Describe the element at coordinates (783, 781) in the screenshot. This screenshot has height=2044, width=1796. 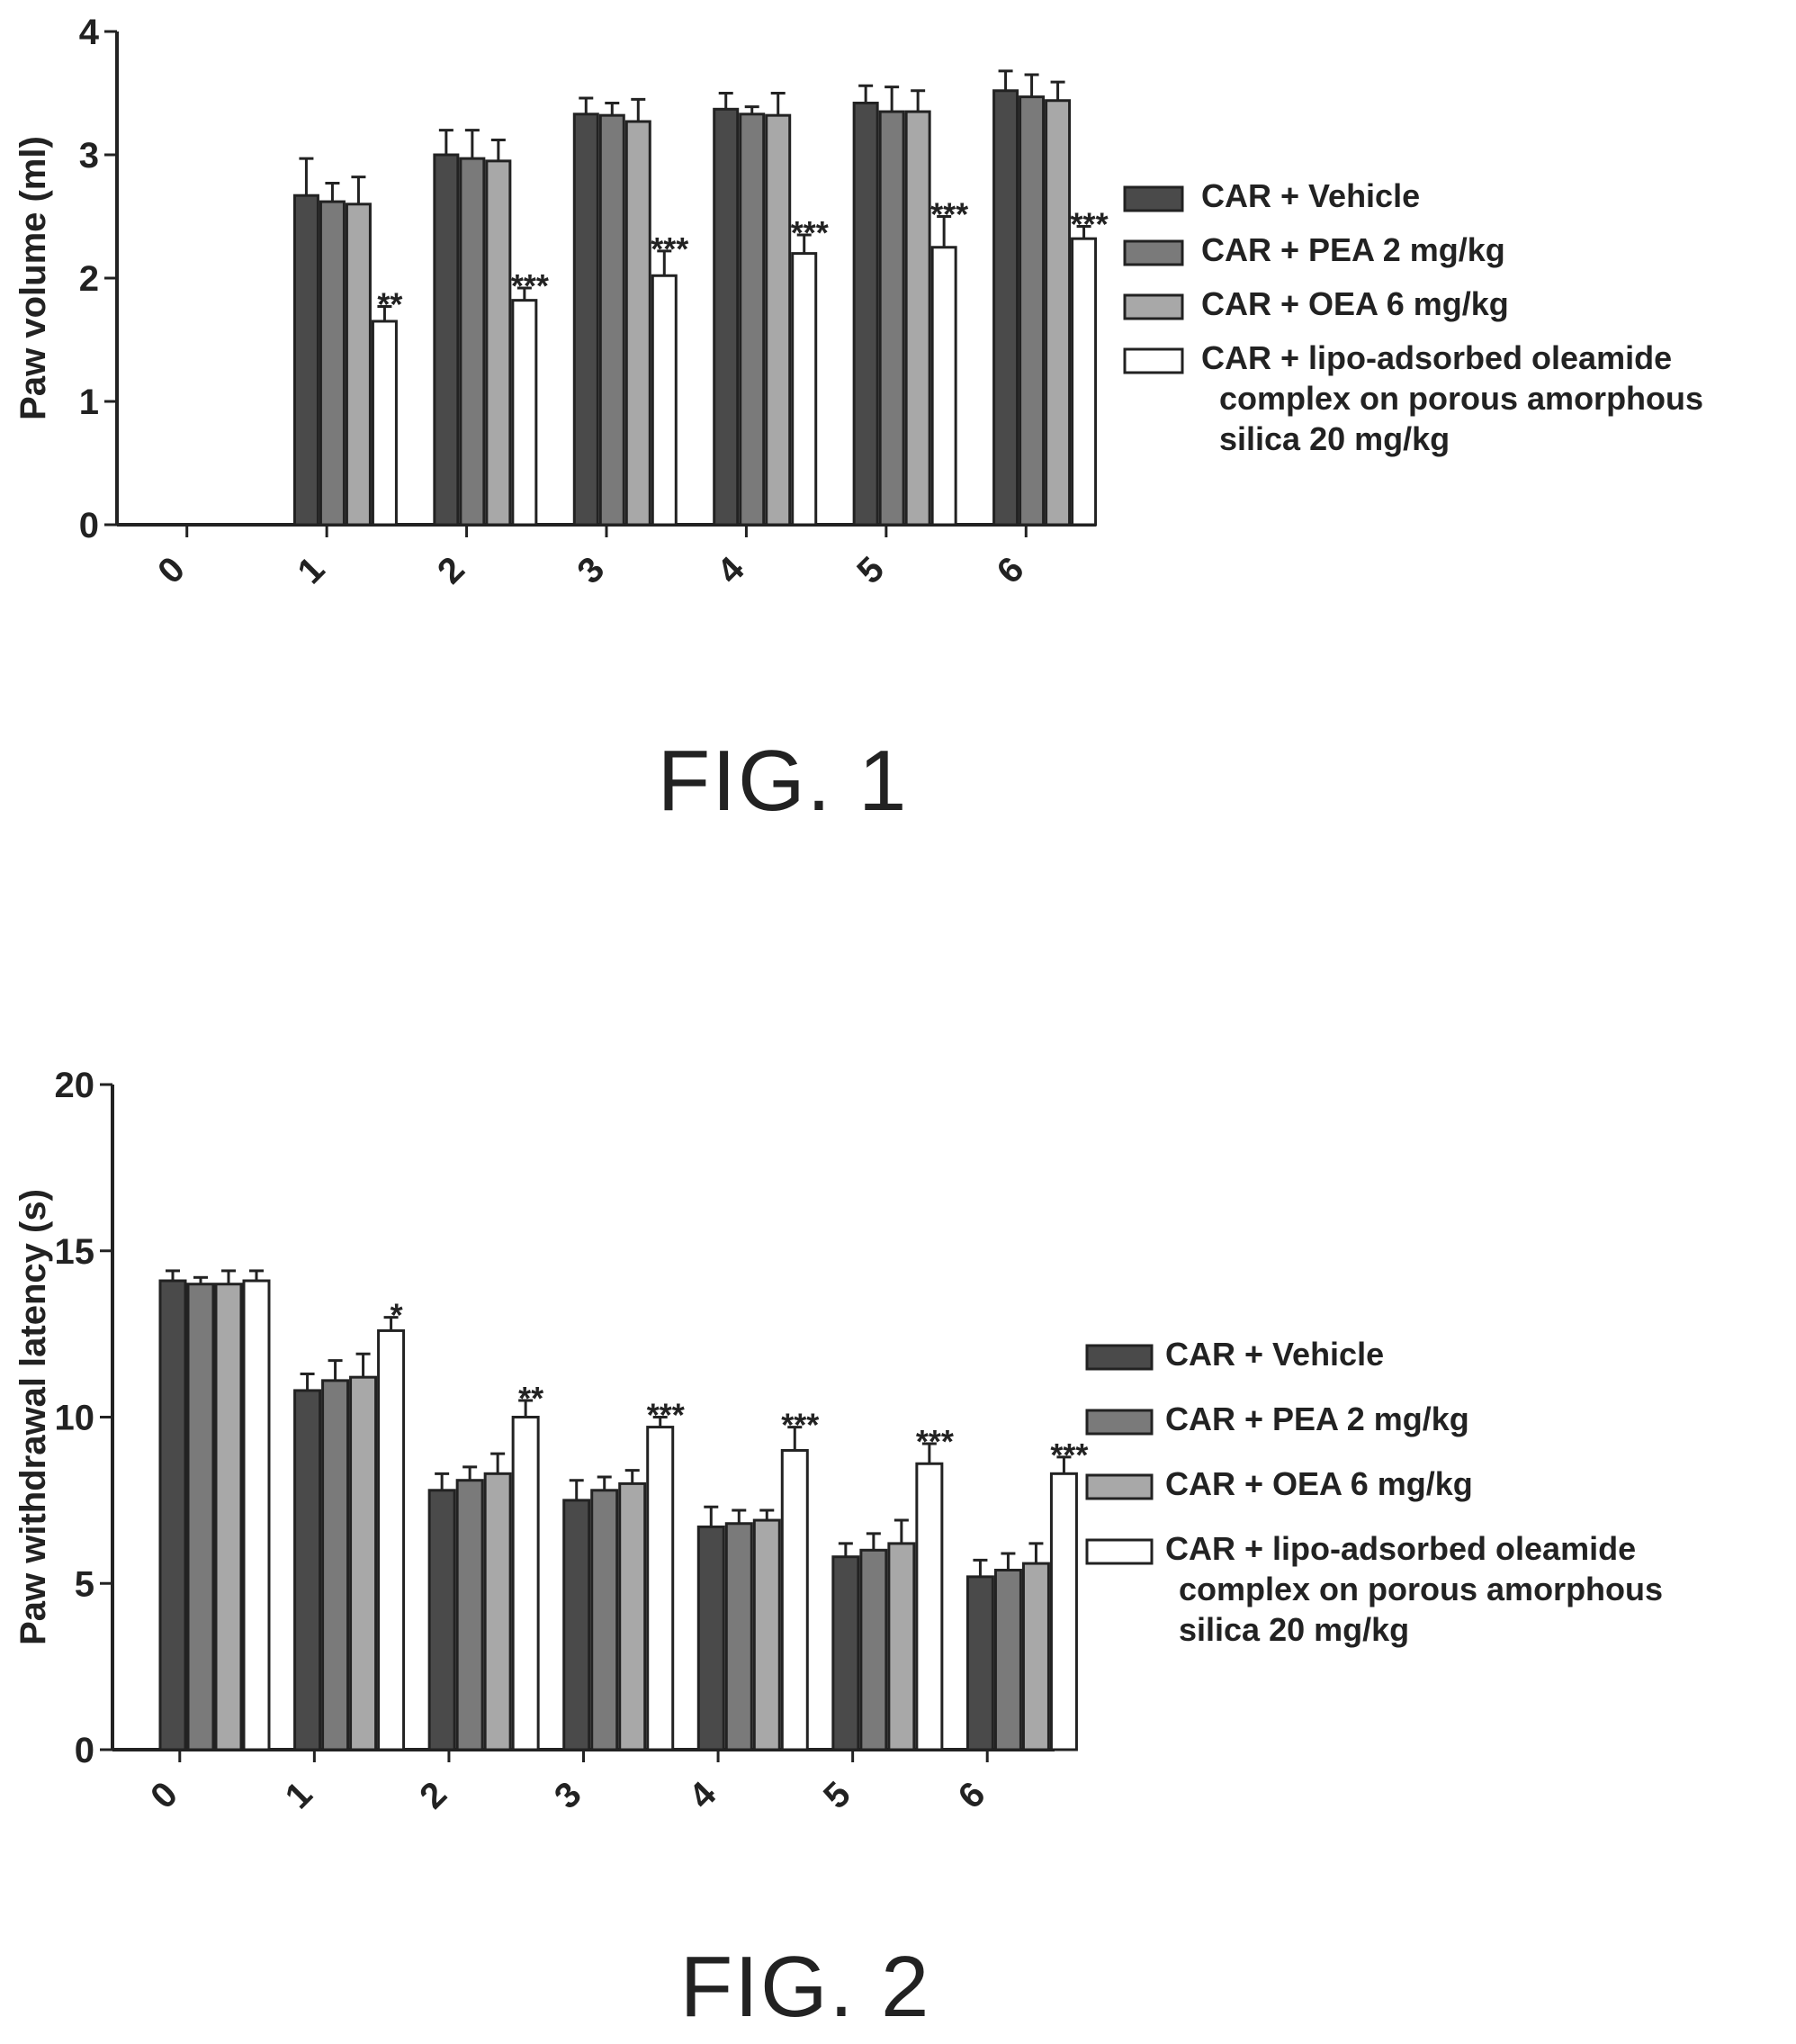
I see `fig1-caption: FIG. 1` at that location.